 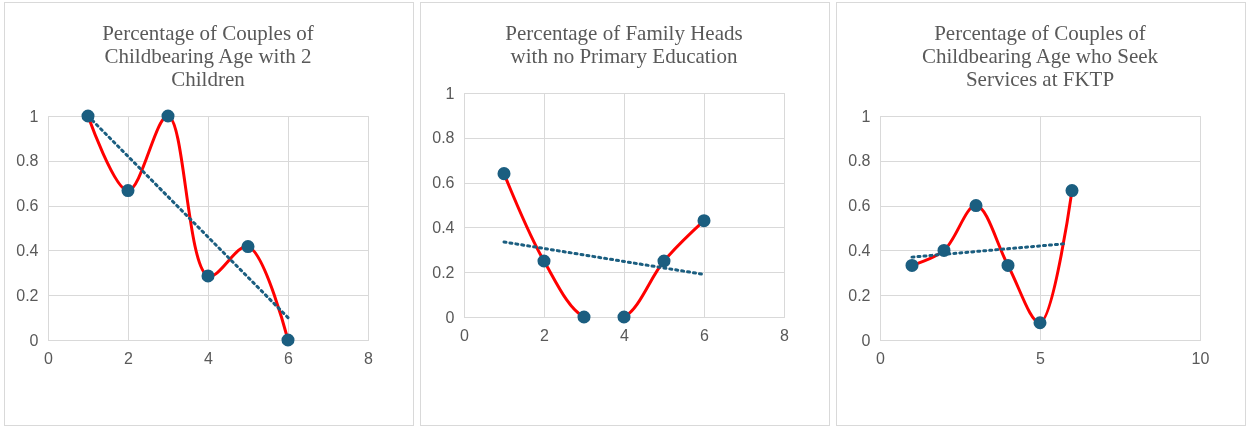 What do you see at coordinates (1200, 358) in the screenshot?
I see `x-tick-label: 10` at bounding box center [1200, 358].